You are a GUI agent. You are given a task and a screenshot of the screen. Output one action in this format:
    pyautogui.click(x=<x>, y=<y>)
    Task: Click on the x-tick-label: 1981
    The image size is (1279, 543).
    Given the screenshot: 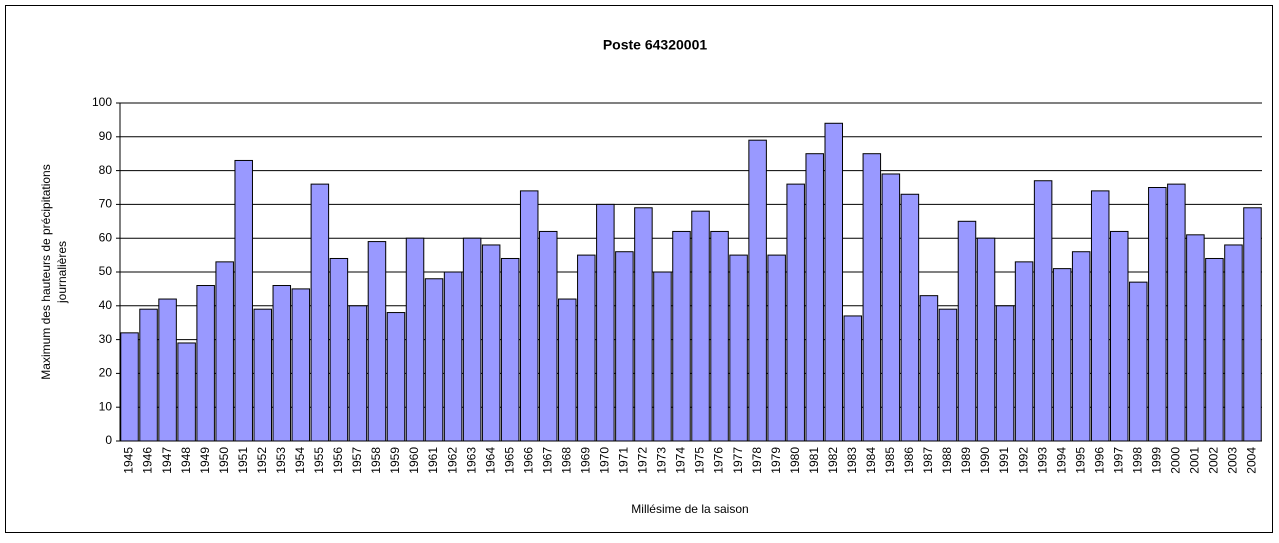 What is the action you would take?
    pyautogui.click(x=814, y=460)
    